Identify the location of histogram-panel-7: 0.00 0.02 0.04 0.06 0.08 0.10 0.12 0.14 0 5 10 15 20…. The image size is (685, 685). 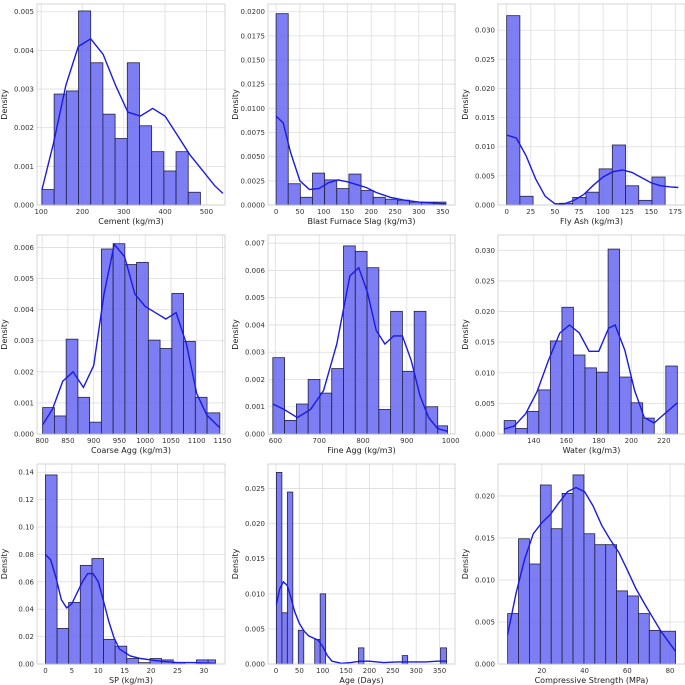
(113, 574).